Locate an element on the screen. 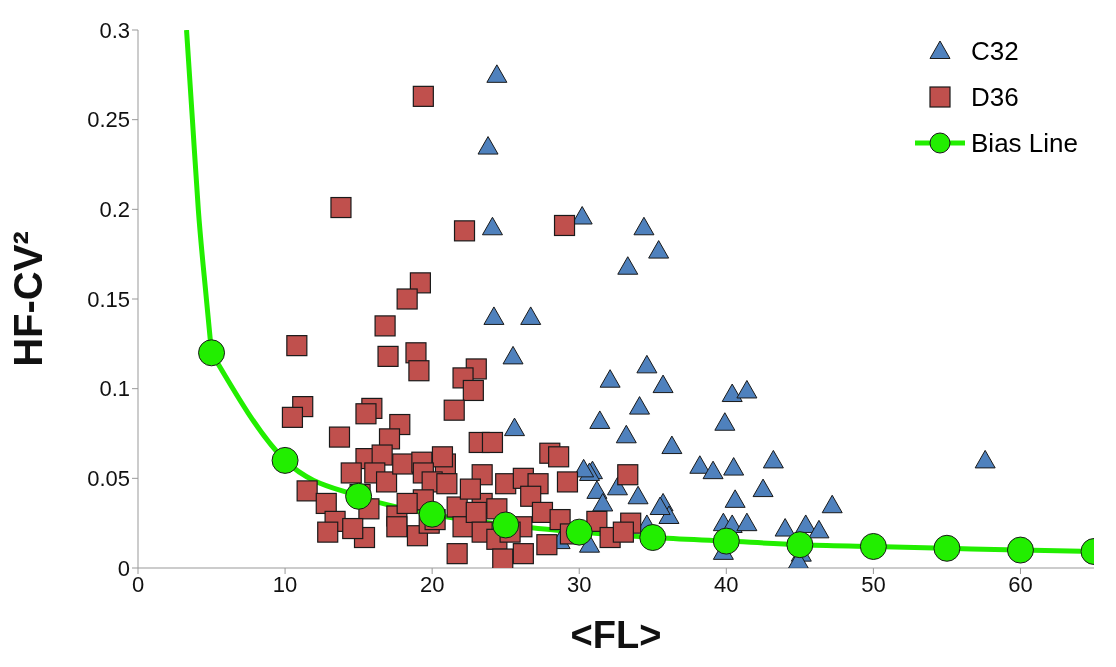  y-tick-label: 0.25 is located at coordinates (108, 120).